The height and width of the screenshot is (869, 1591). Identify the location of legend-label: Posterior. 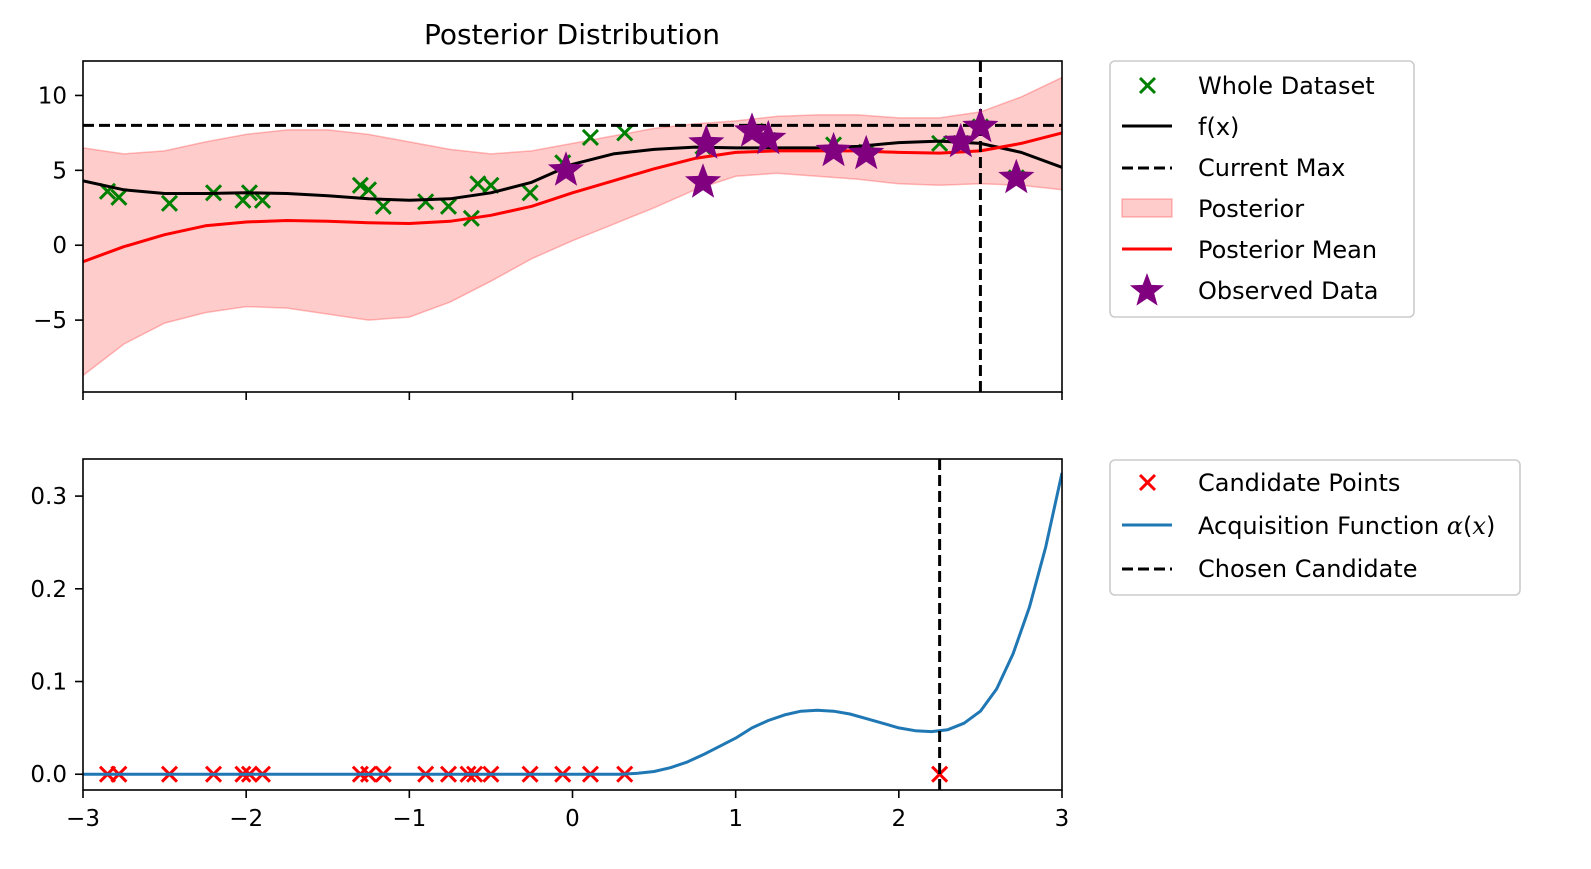
(1251, 209).